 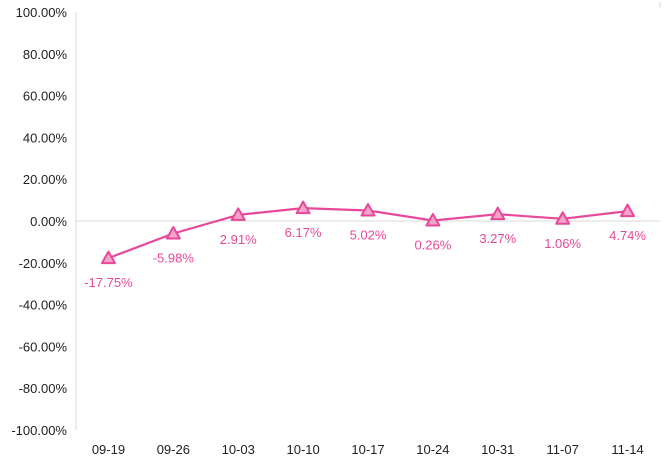 I want to click on x-tick-label: 10-03, so click(x=238, y=449).